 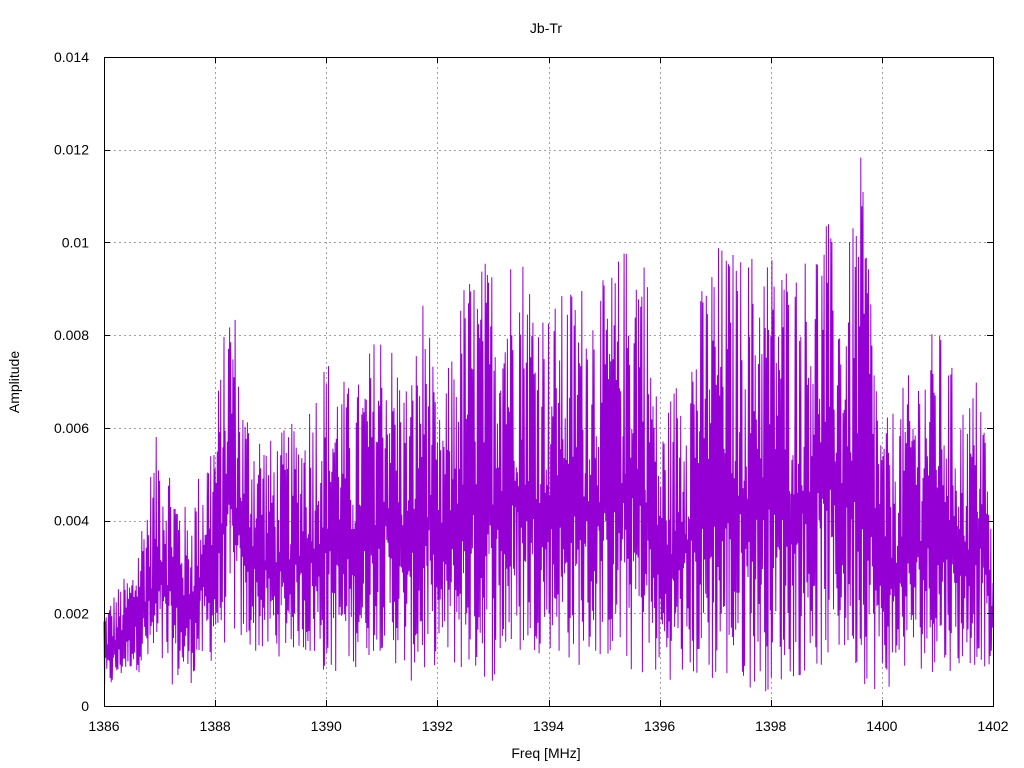 I want to click on y-tick-labels: 0 0.002 0.004 0.006 0.008 0.01 0.012 0.014, so click(x=71, y=381).